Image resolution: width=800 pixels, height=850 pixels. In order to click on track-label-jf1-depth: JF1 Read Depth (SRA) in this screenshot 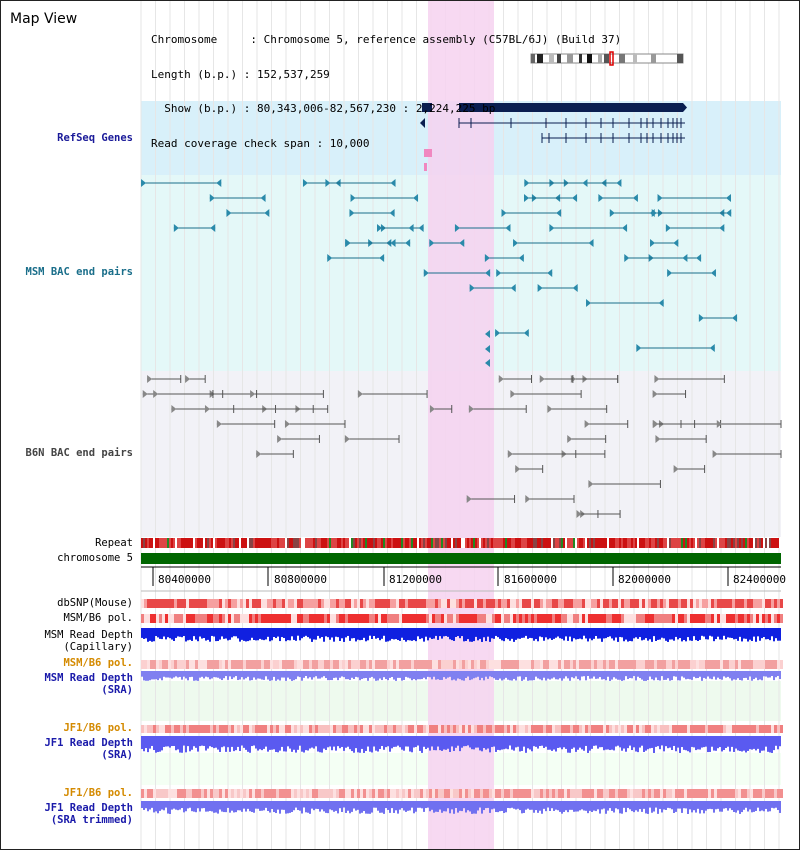, I will do `click(88, 749)`.